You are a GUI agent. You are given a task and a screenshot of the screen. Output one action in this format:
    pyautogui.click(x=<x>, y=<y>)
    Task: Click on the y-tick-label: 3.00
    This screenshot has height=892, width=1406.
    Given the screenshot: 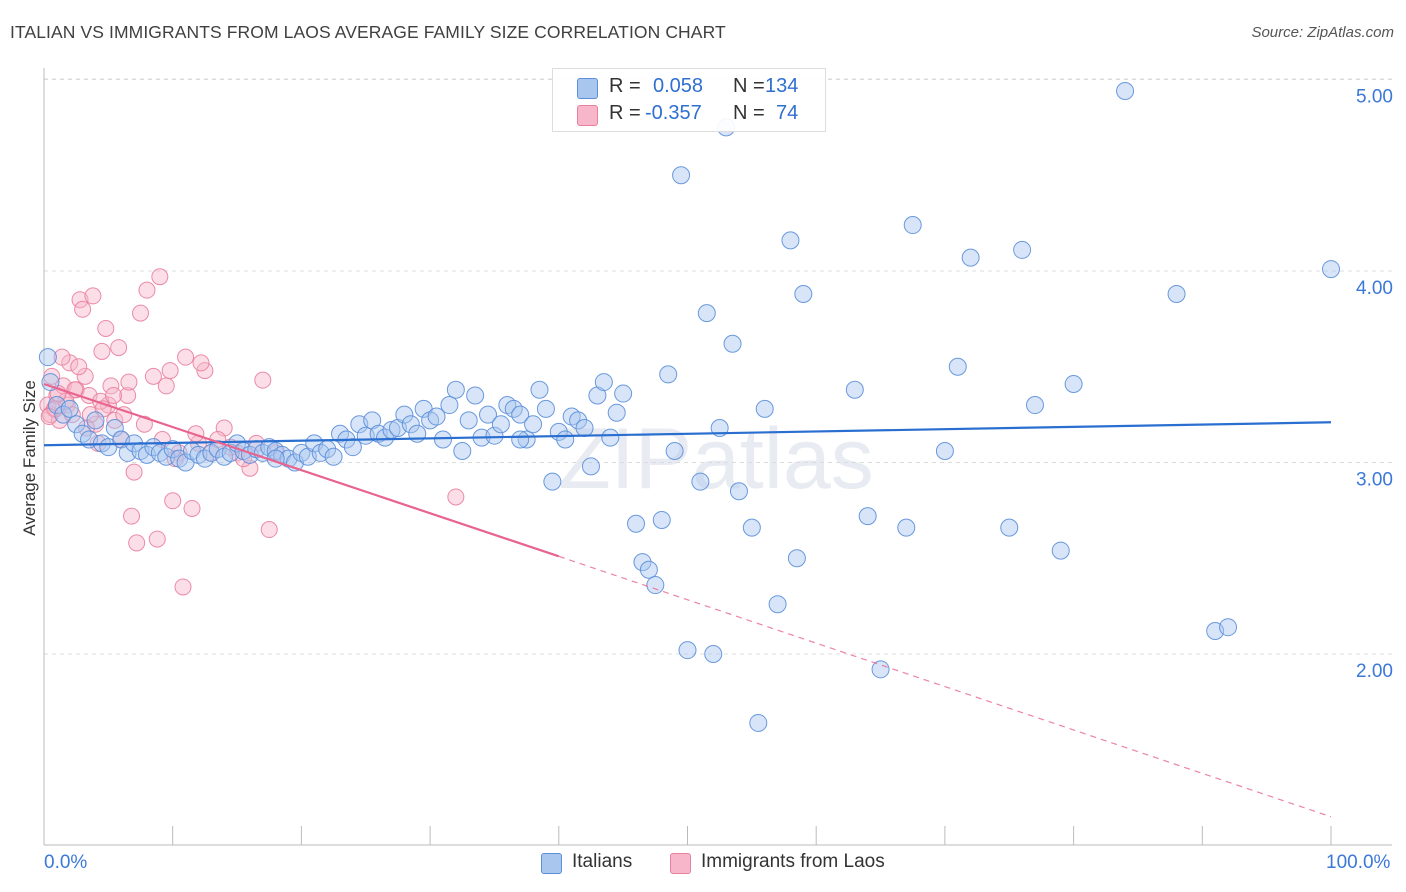 What is the action you would take?
    pyautogui.click(x=1374, y=480)
    